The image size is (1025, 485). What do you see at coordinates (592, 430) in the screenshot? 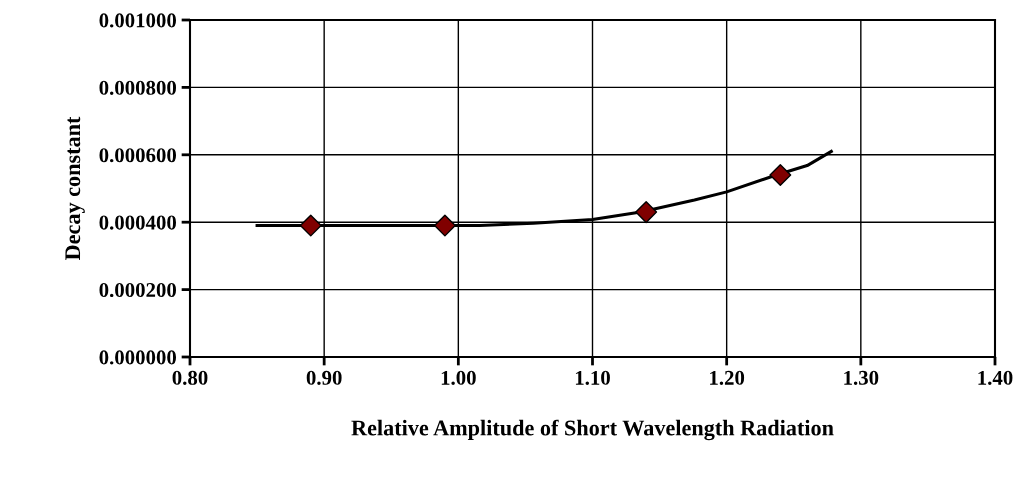
I see `x-axis-title: Relative Amplitude of Short Wavelength Radiation` at bounding box center [592, 430].